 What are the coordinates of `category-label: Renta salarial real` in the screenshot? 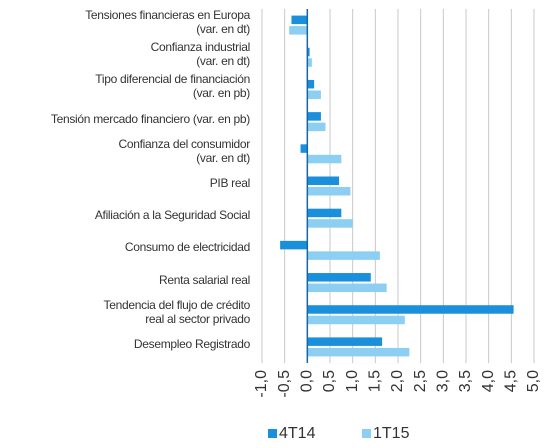 It's located at (204, 279).